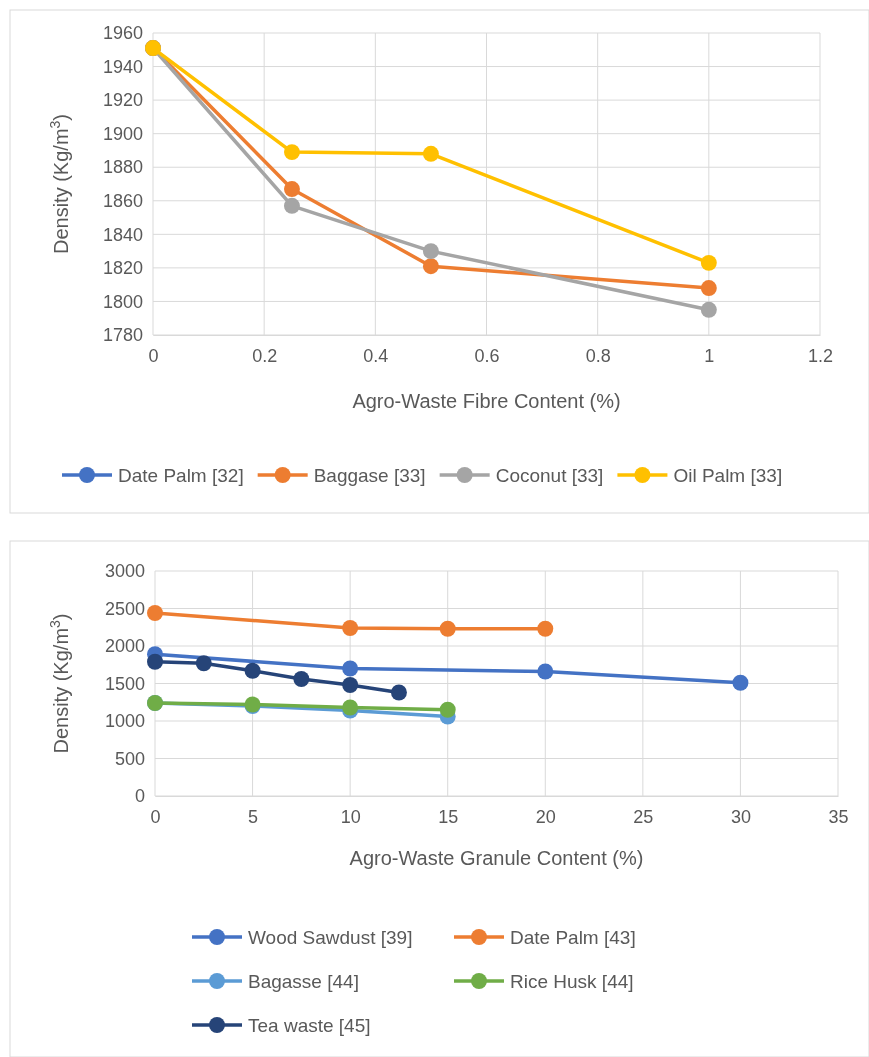 Image resolution: width=869 pixels, height=1057 pixels. What do you see at coordinates (122, 201) in the screenshot?
I see `y-tick-label: 1860` at bounding box center [122, 201].